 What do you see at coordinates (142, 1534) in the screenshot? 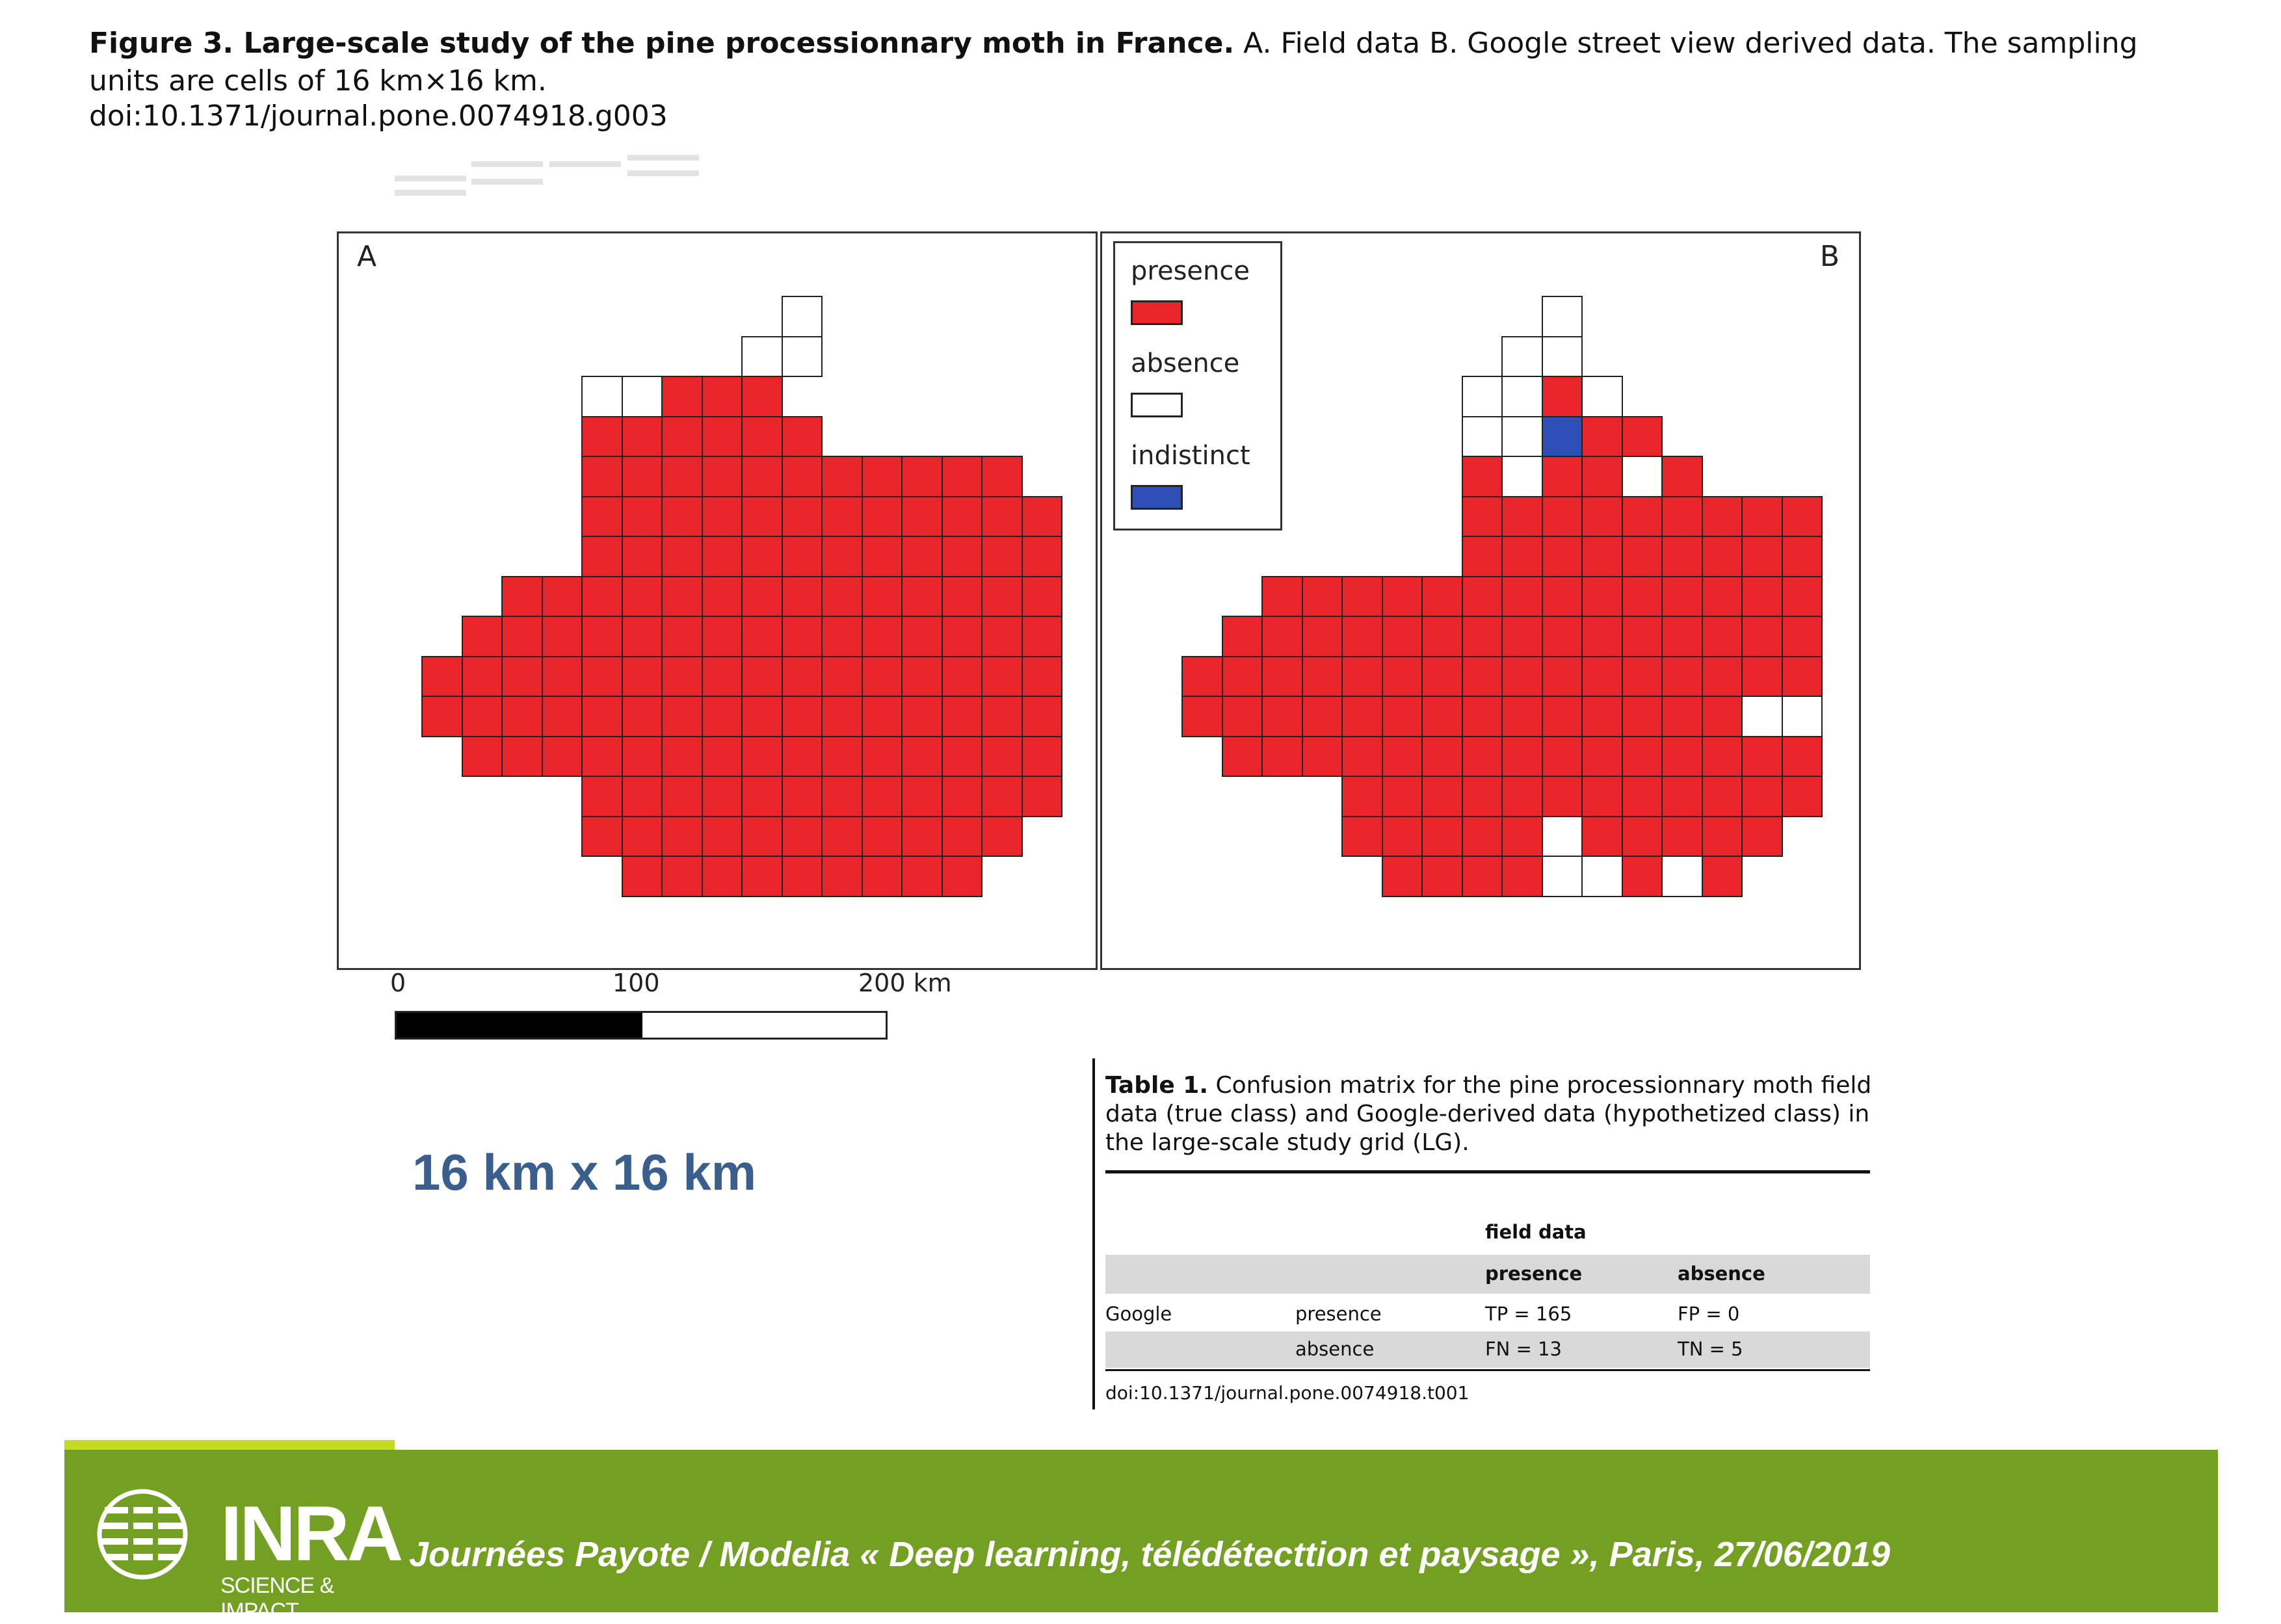
I see `inra-logo-globe-icon` at bounding box center [142, 1534].